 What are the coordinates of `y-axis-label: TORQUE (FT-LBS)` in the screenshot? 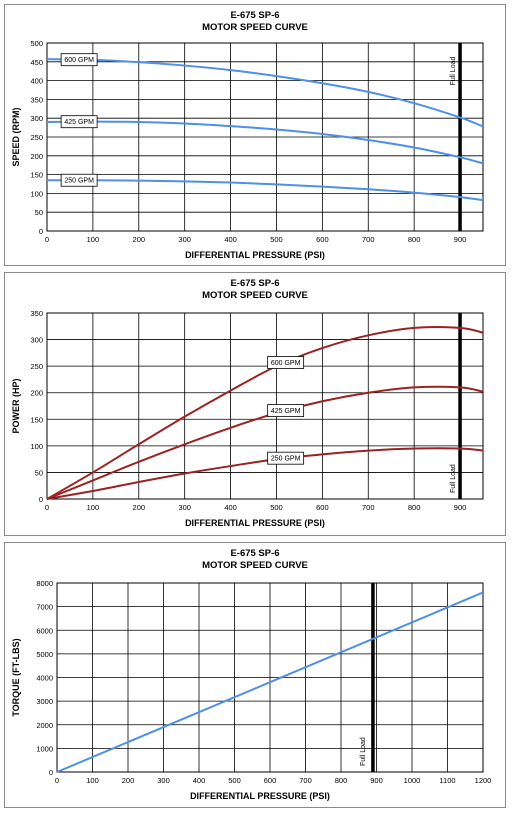 It's located at (16, 677).